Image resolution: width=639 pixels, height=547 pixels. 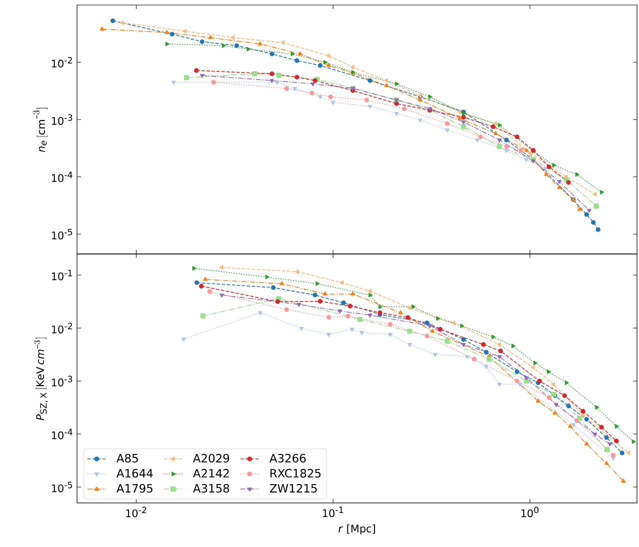 What do you see at coordinates (62, 275) in the screenshot?
I see `y-tick-label: 10$^{-1}$` at bounding box center [62, 275].